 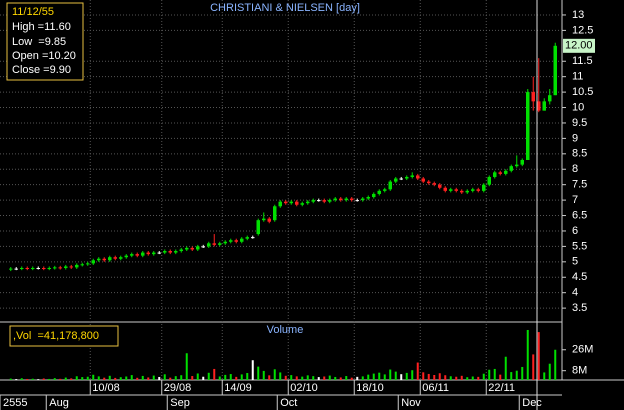 What do you see at coordinates (579, 185) in the screenshot?
I see `y-tick-label: 7.5` at bounding box center [579, 185].